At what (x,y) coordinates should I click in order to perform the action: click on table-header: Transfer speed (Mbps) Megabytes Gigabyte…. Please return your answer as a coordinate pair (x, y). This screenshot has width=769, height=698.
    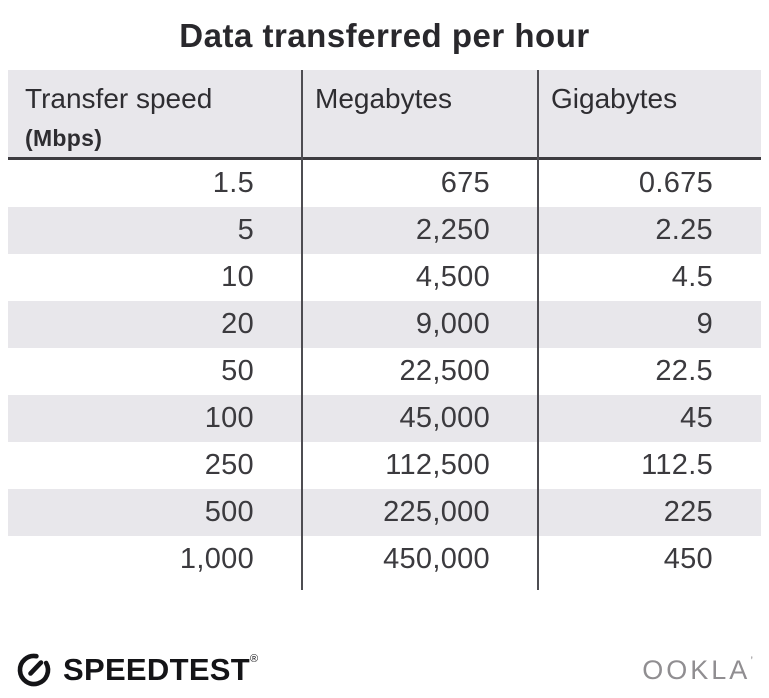
    Looking at the image, I should click on (384, 115).